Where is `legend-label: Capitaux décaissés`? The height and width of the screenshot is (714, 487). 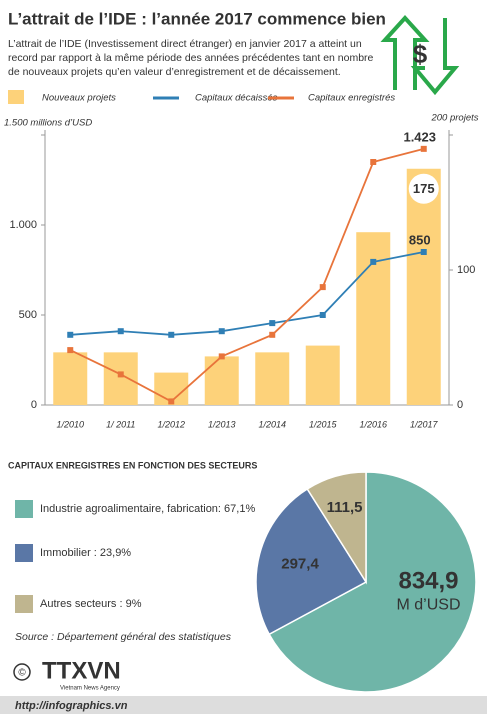
legend-label: Capitaux décaissés is located at coordinates (236, 98).